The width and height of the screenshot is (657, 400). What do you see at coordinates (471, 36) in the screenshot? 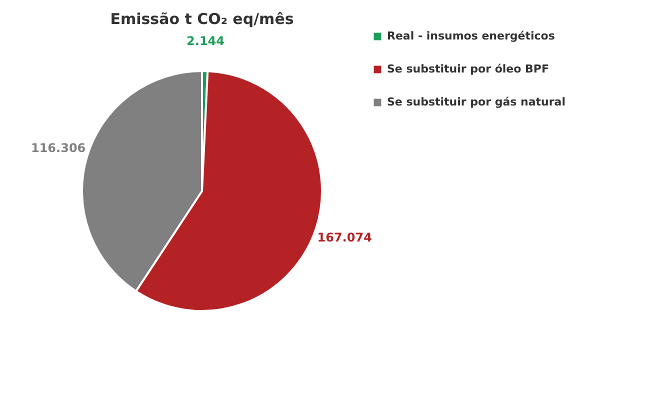
I see `legend-label: Real - insumos energéticos` at bounding box center [471, 36].